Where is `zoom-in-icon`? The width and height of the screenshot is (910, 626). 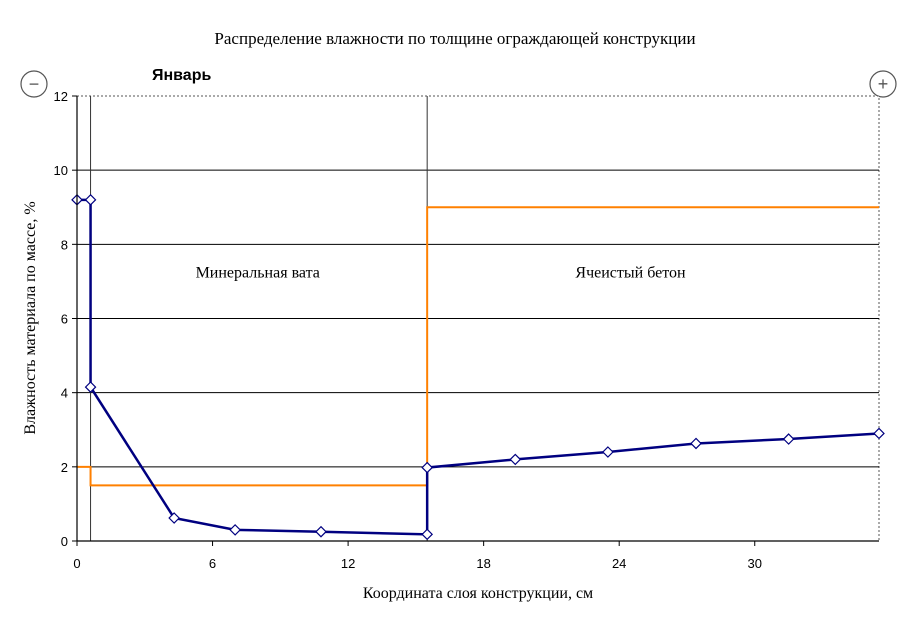
zoom-in-icon is located at coordinates (883, 84).